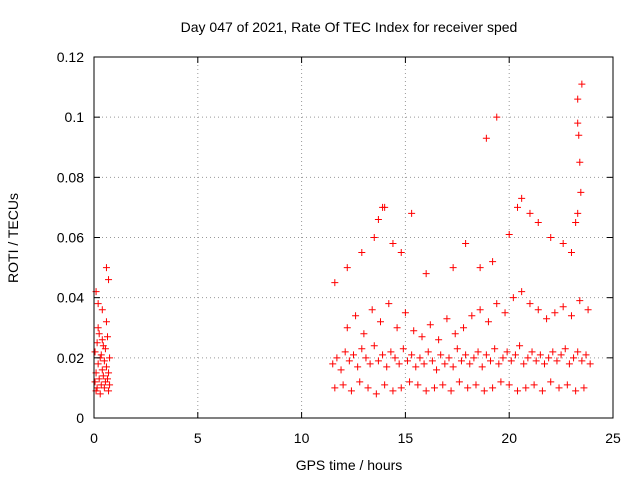 The image size is (640, 480). What do you see at coordinates (70, 177) in the screenshot?
I see `y-tick-label: 0.08` at bounding box center [70, 177].